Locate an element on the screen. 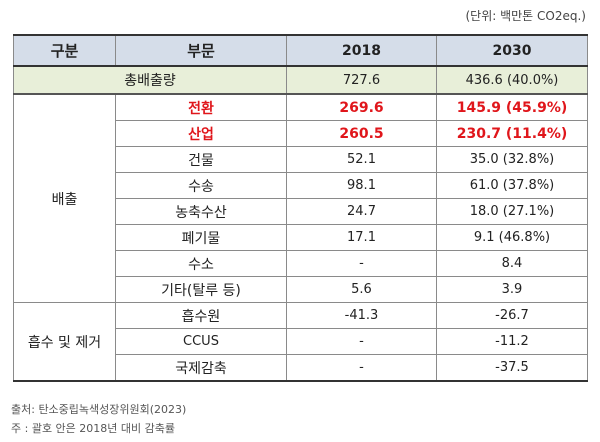  sector-cell: 수소 is located at coordinates (201, 263).